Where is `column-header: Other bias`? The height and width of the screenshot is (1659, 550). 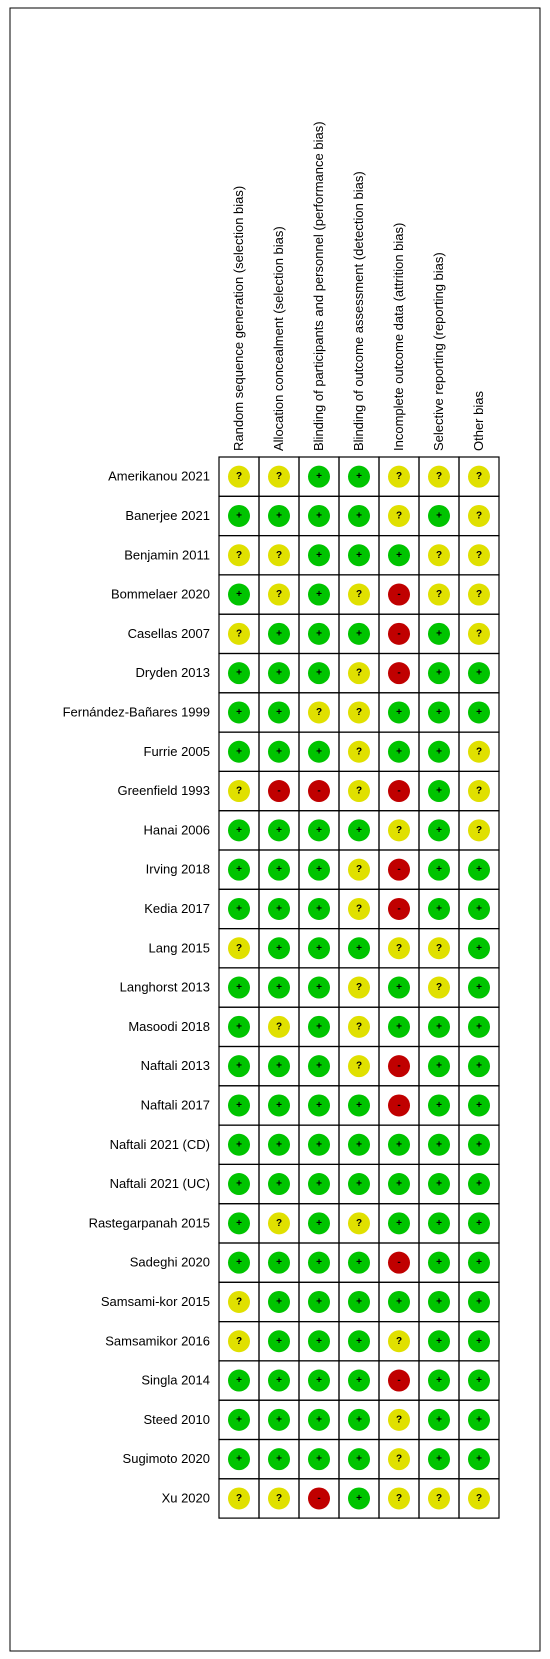
column-header: Other bias is located at coordinates (478, 421).